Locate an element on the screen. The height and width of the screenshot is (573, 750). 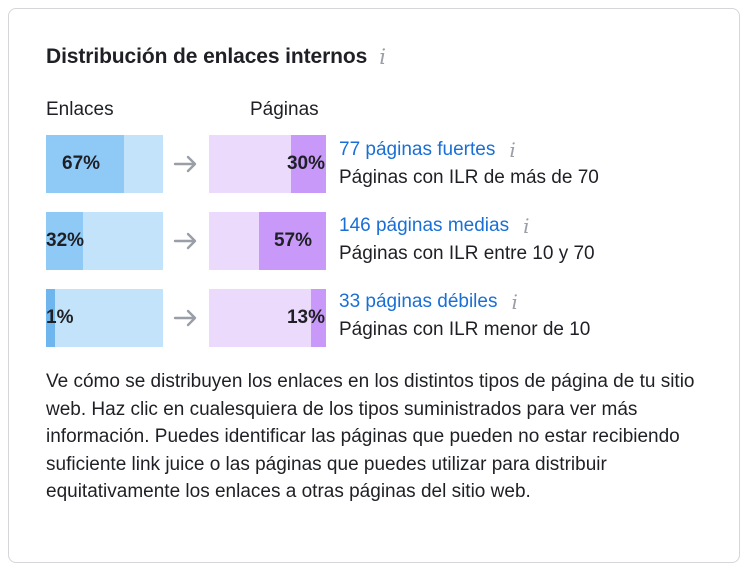
pages-percent: 13% is located at coordinates (305, 317).